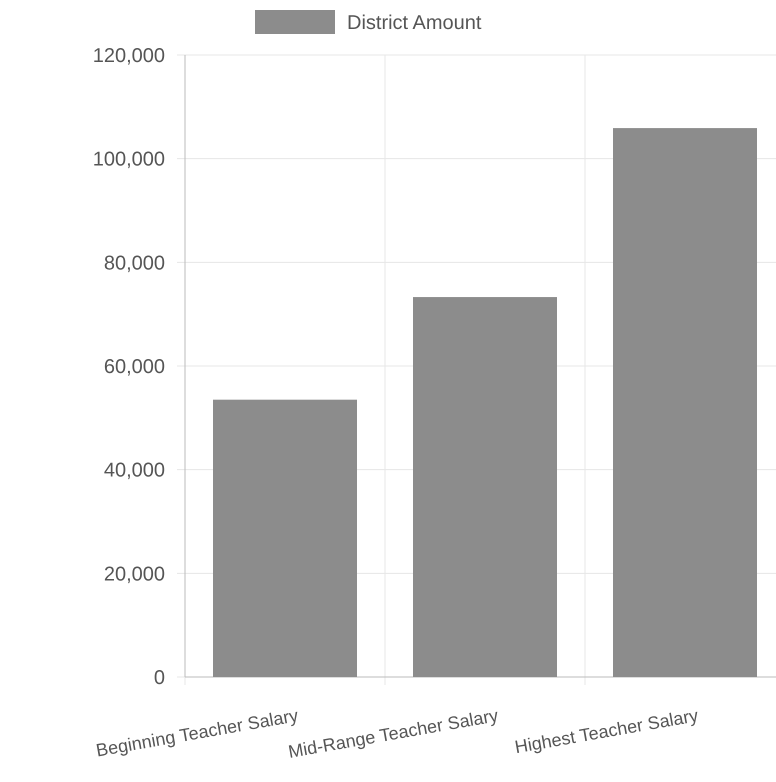  I want to click on y-tick-label: 40,000, so click(134, 471).